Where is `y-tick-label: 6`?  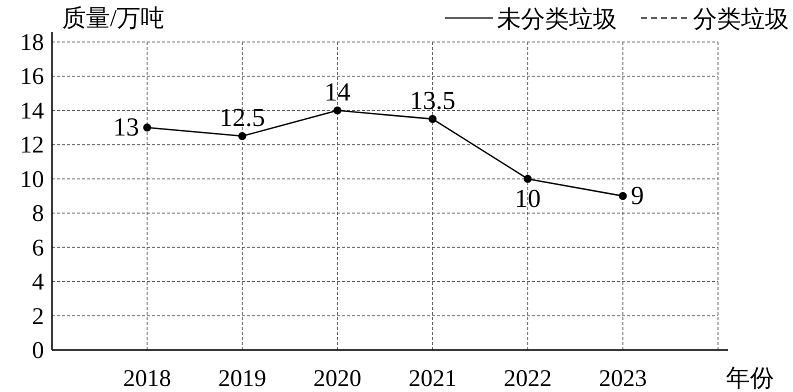
y-tick-label: 6 is located at coordinates (38, 248).